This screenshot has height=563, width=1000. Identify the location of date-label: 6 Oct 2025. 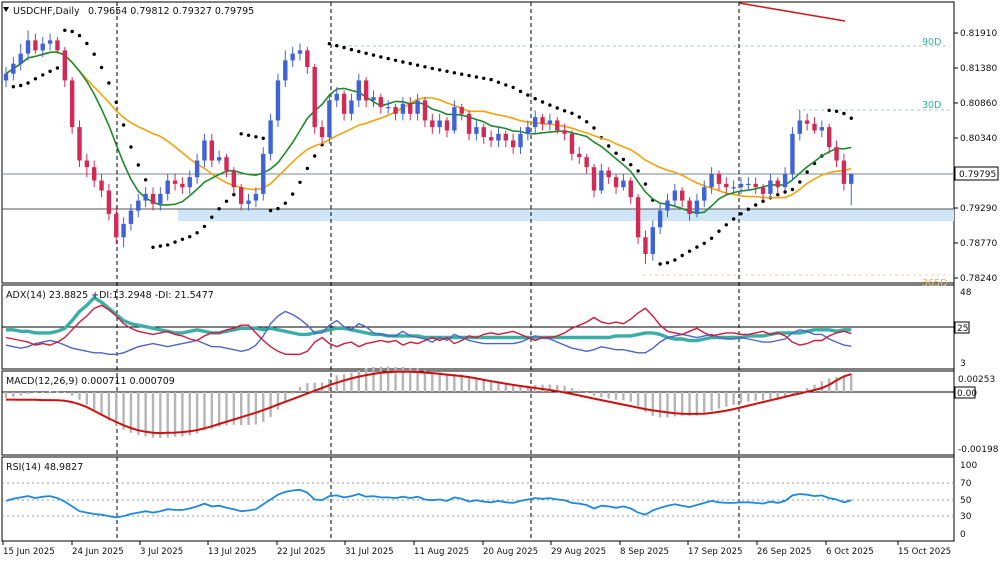
(850, 552).